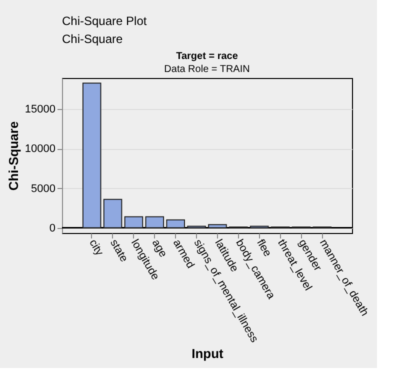  What do you see at coordinates (208, 354) in the screenshot?
I see `x-axis-title: Input` at bounding box center [208, 354].